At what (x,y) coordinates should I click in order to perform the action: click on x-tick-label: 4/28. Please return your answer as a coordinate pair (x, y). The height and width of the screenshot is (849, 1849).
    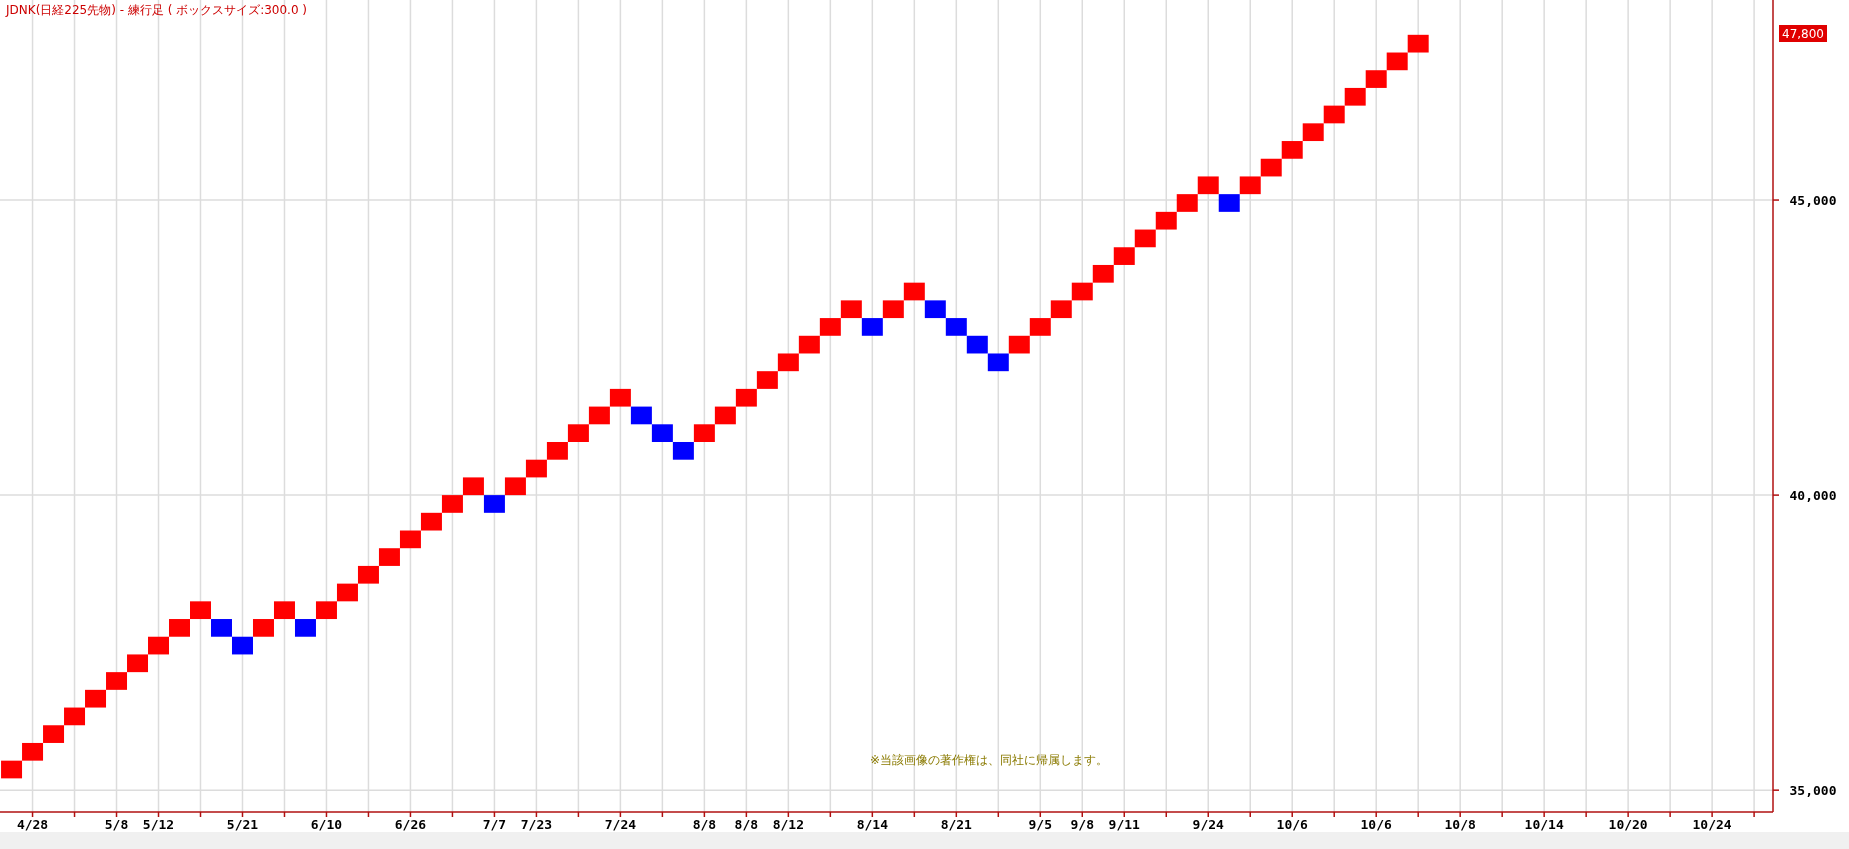
    Looking at the image, I should click on (32, 824).